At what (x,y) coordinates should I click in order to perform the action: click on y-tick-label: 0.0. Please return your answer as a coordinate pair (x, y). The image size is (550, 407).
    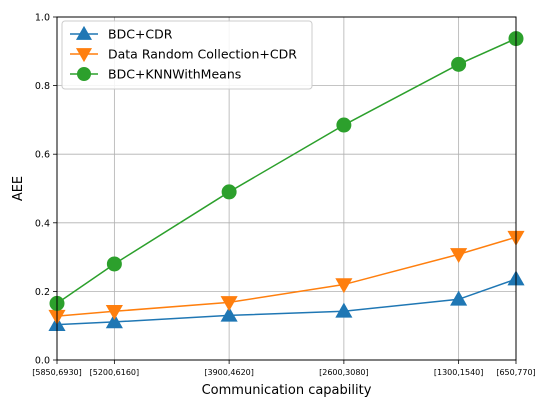
    Looking at the image, I should click on (42, 361).